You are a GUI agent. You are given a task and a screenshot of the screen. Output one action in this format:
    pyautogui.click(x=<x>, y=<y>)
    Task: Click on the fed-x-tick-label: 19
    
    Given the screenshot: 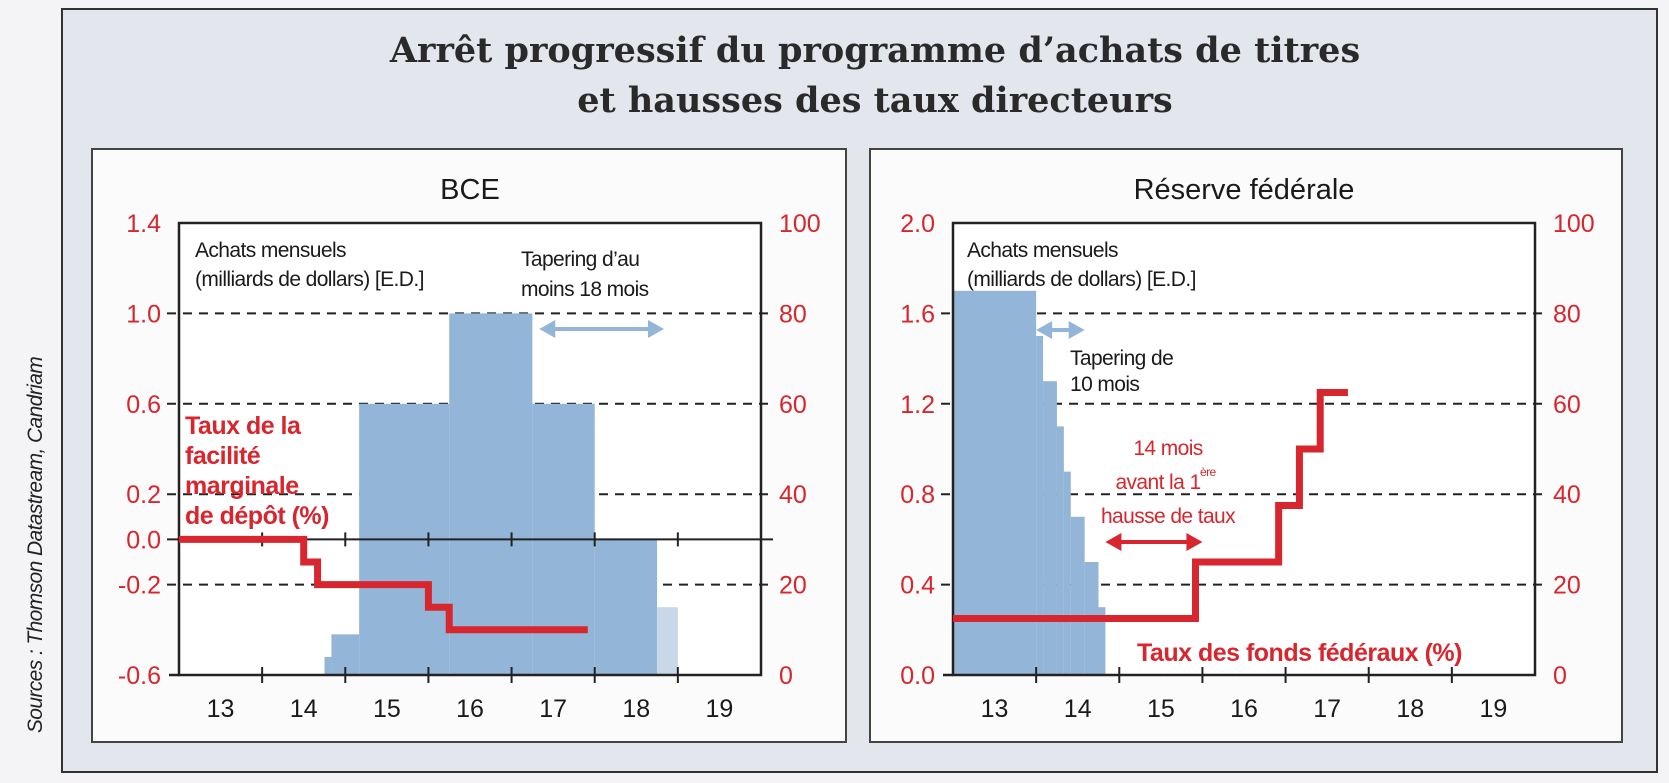 What is the action you would take?
    pyautogui.click(x=1494, y=709)
    